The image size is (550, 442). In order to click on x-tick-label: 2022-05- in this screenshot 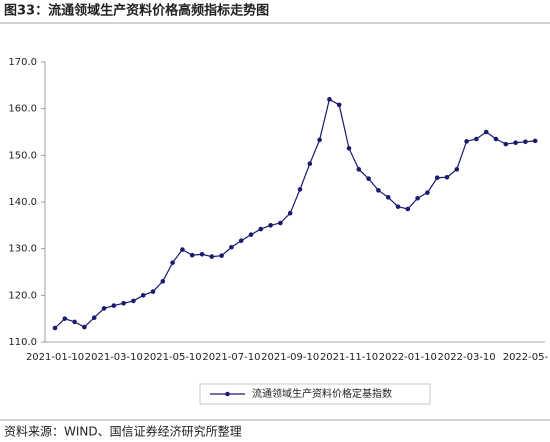, I will do `click(526, 357)`.